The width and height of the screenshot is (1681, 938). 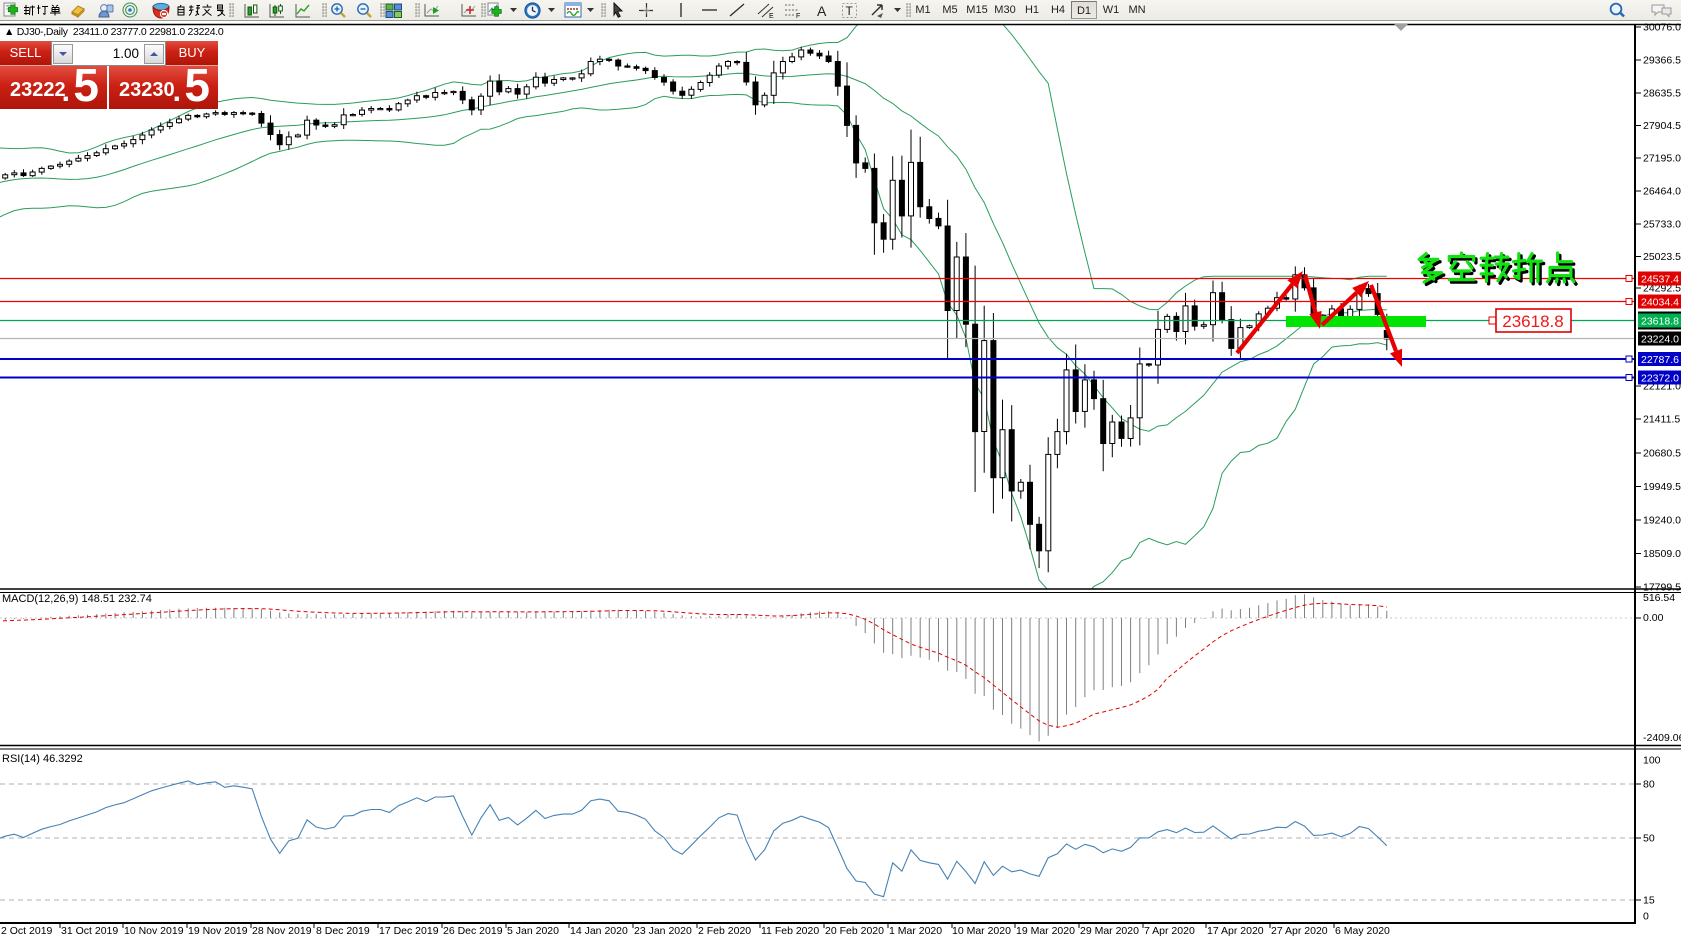 What do you see at coordinates (1362, 931) in the screenshot?
I see `svg-text: 6 May 2020` at bounding box center [1362, 931].